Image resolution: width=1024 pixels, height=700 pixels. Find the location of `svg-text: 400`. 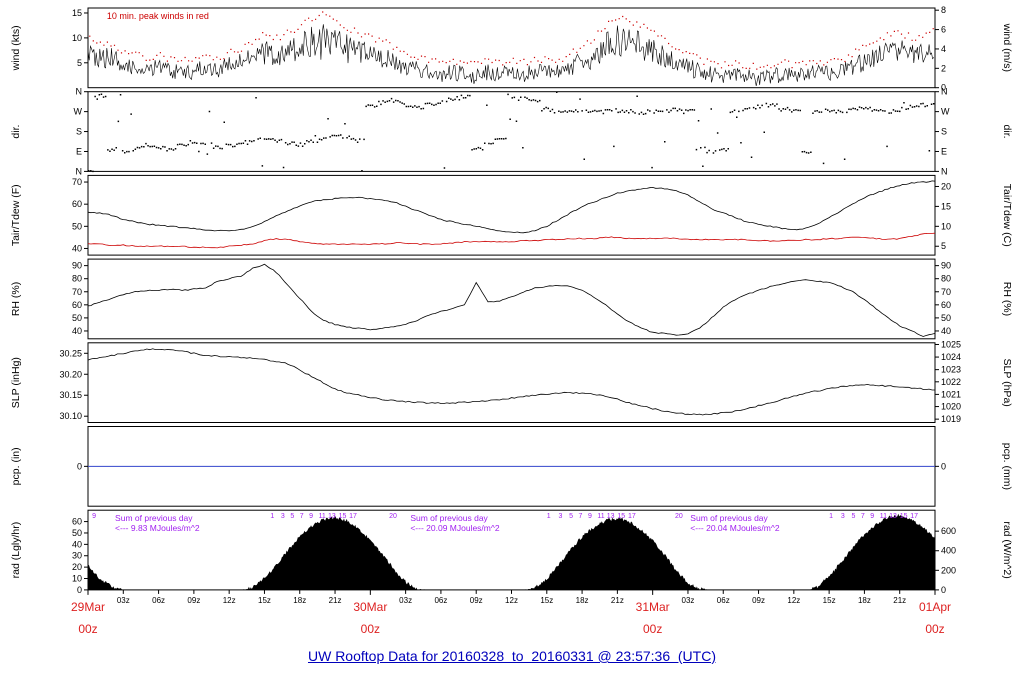

svg-text: 400 is located at coordinates (948, 551).